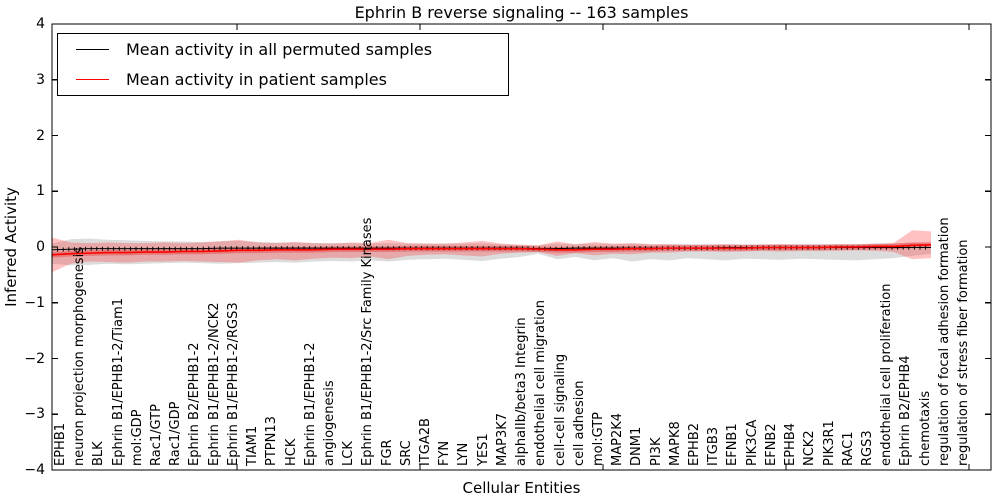 The image size is (1000, 500). I want to click on x-entity-label: FGR, so click(387, 452).